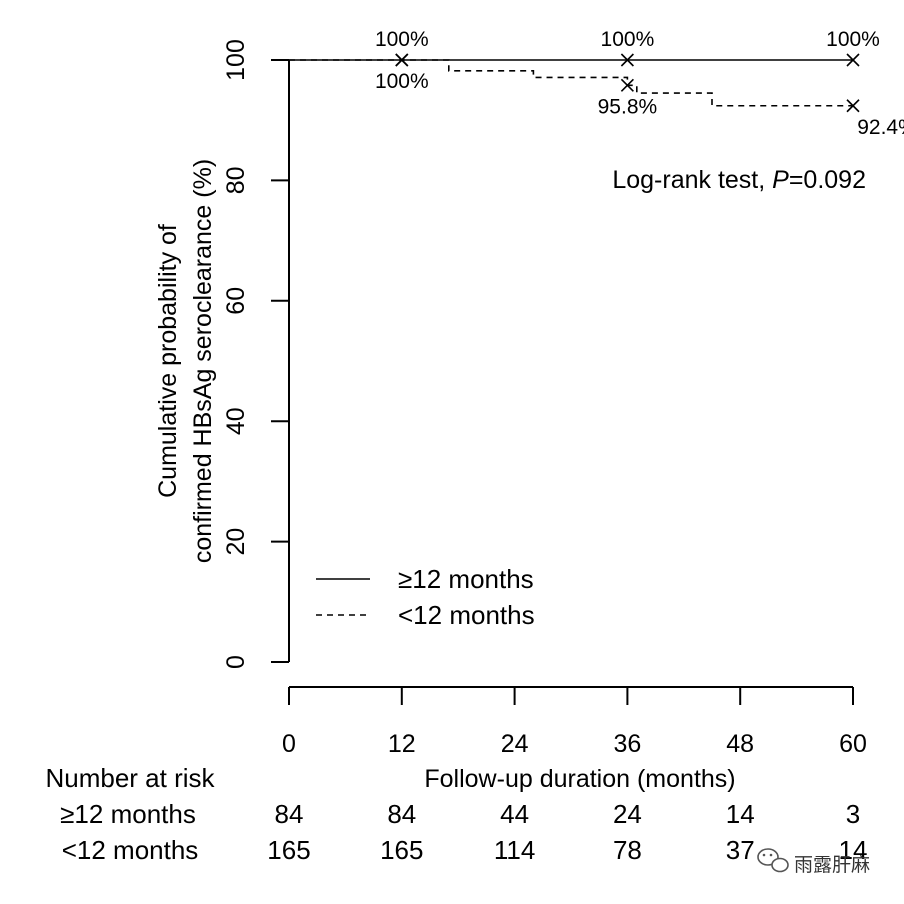 The height and width of the screenshot is (904, 904). I want to click on risk-value-r0-c4: 14, so click(740, 814).